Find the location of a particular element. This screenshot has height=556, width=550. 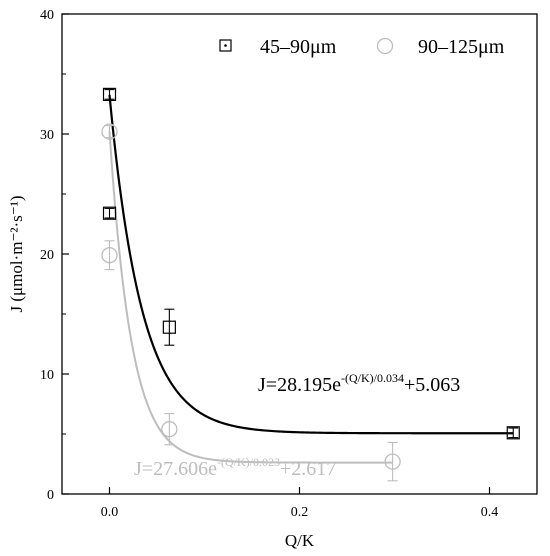

y-tick-label: 20 is located at coordinates (47, 255).